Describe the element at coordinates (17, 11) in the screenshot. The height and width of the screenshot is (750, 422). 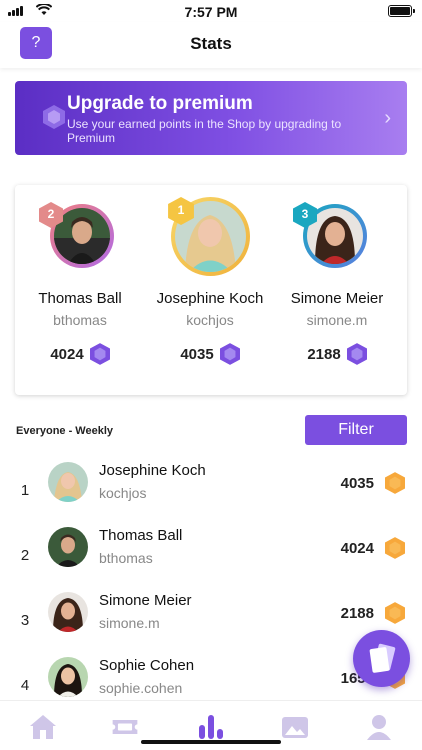
I see `signal-icon` at that location.